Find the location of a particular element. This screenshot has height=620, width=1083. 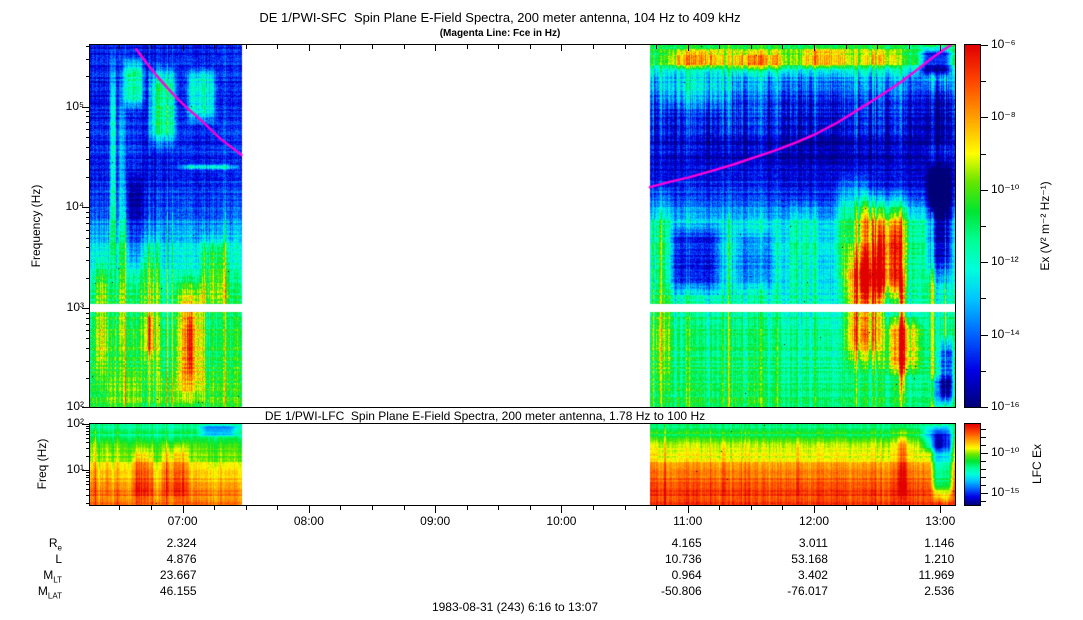

lfc-ytick-major is located at coordinates (85, 471).